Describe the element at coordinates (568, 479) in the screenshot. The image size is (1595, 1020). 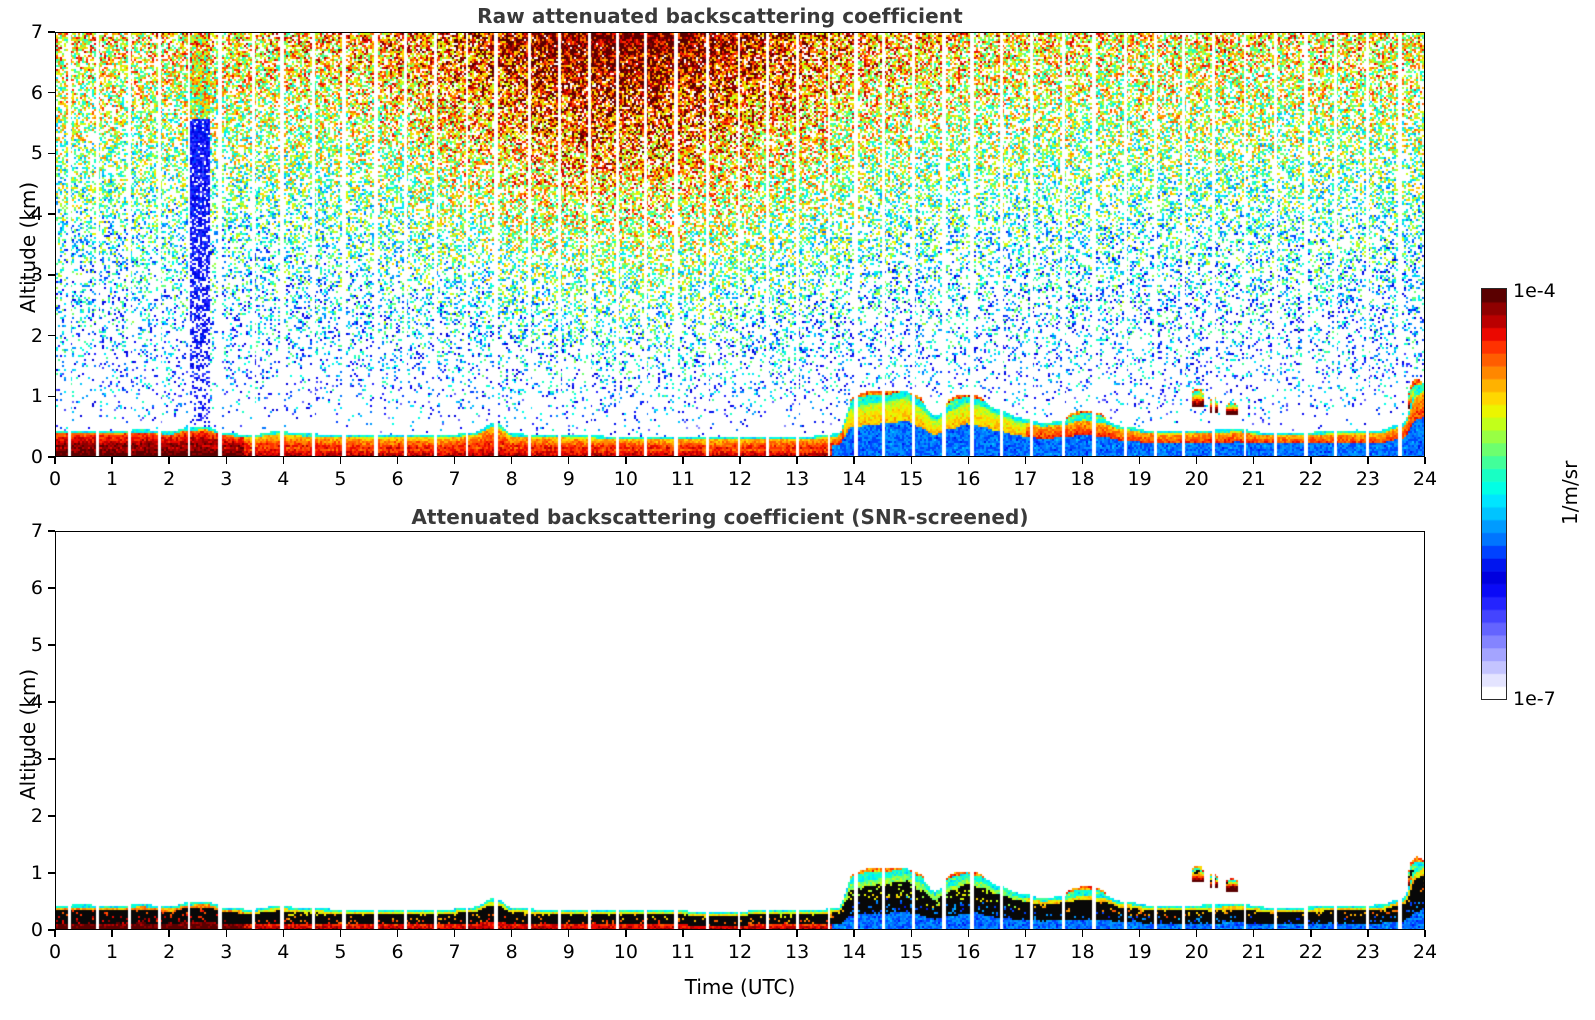
I see `x-tick-label: 9` at that location.